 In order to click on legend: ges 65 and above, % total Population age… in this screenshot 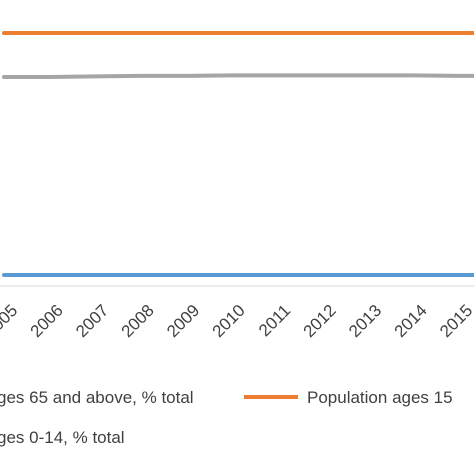, I will do `click(226, 417)`.